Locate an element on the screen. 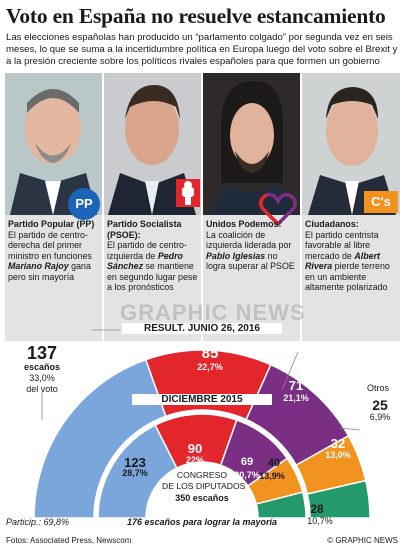 This screenshot has width=404, height=552. label-outer-otros-pct: 6,9% is located at coordinates (380, 417).